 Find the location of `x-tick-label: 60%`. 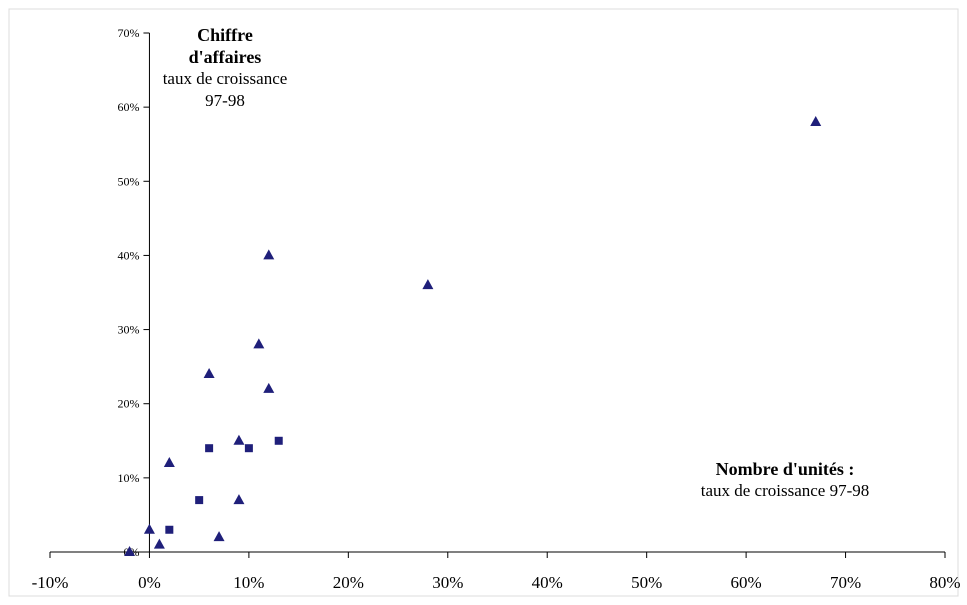

x-tick-label: 60% is located at coordinates (746, 582).